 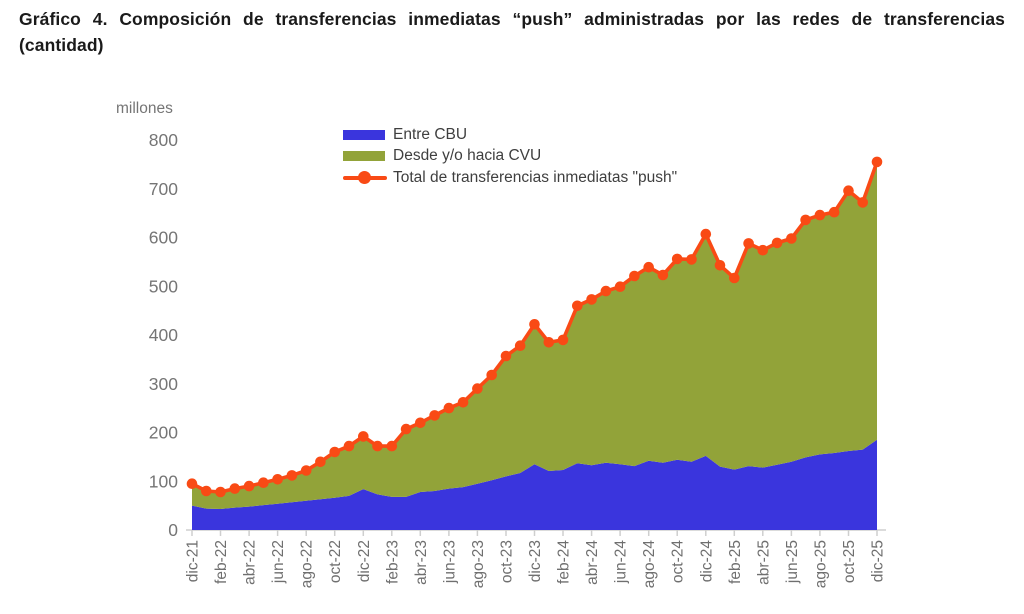 I want to click on legend-label-cvu: Desde y/o hacia CVU, so click(x=467, y=156).